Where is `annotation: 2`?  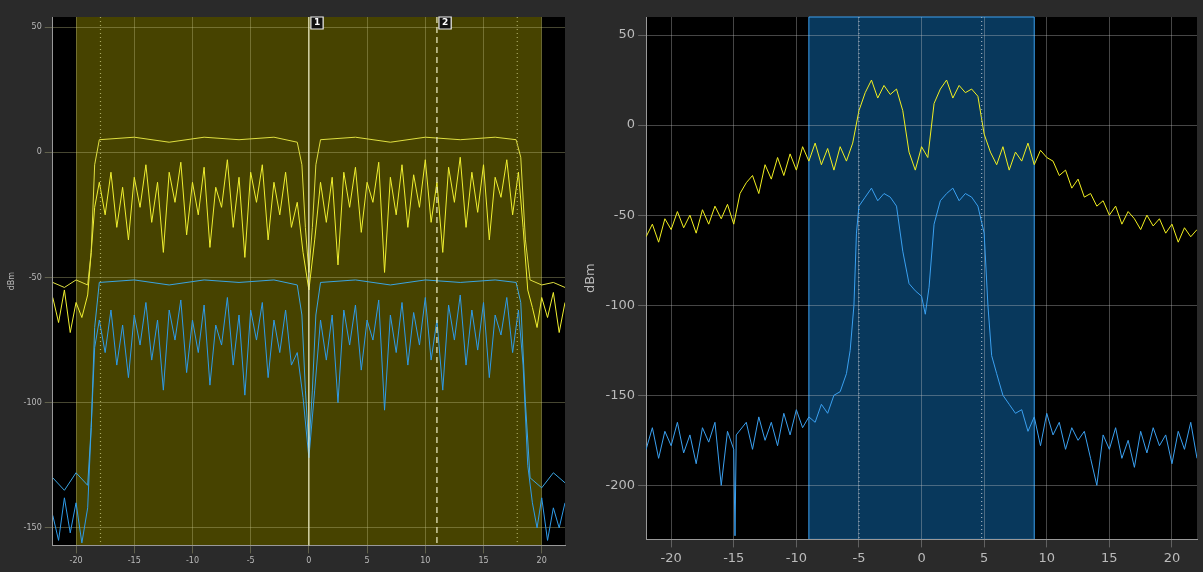
annotation: 2 is located at coordinates (445, 22).